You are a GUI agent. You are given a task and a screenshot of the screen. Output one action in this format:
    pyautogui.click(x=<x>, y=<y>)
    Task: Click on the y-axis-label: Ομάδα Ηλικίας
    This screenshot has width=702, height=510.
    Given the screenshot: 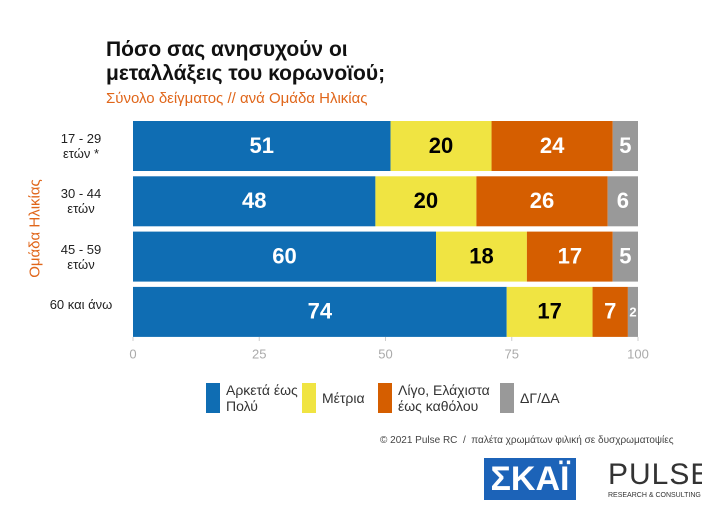 What is the action you would take?
    pyautogui.click(x=35, y=228)
    